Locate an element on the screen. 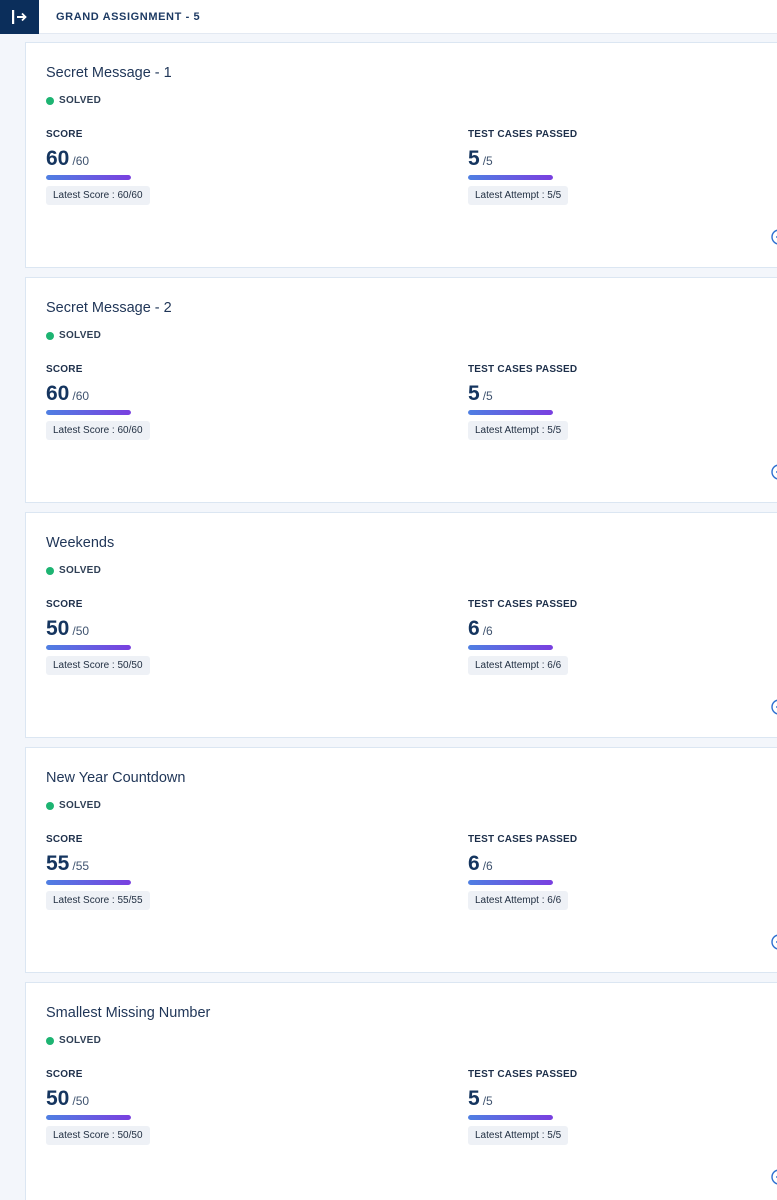 The height and width of the screenshot is (1200, 777). score-main: 55 is located at coordinates (58, 863).